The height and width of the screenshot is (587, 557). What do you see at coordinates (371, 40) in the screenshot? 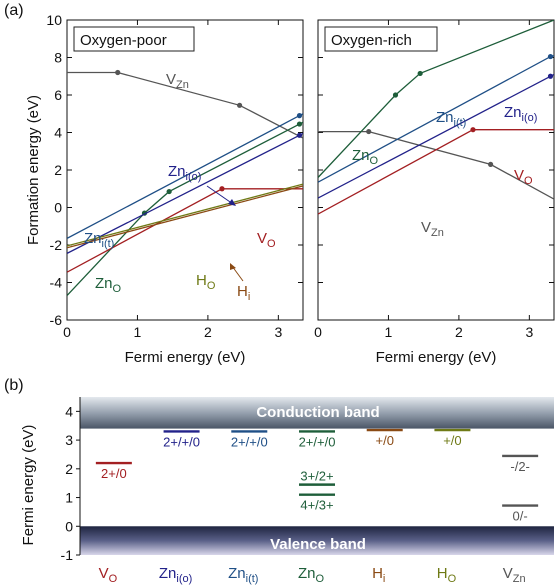
I see `panel-a-right-title: Oxygen-rich` at bounding box center [371, 40].